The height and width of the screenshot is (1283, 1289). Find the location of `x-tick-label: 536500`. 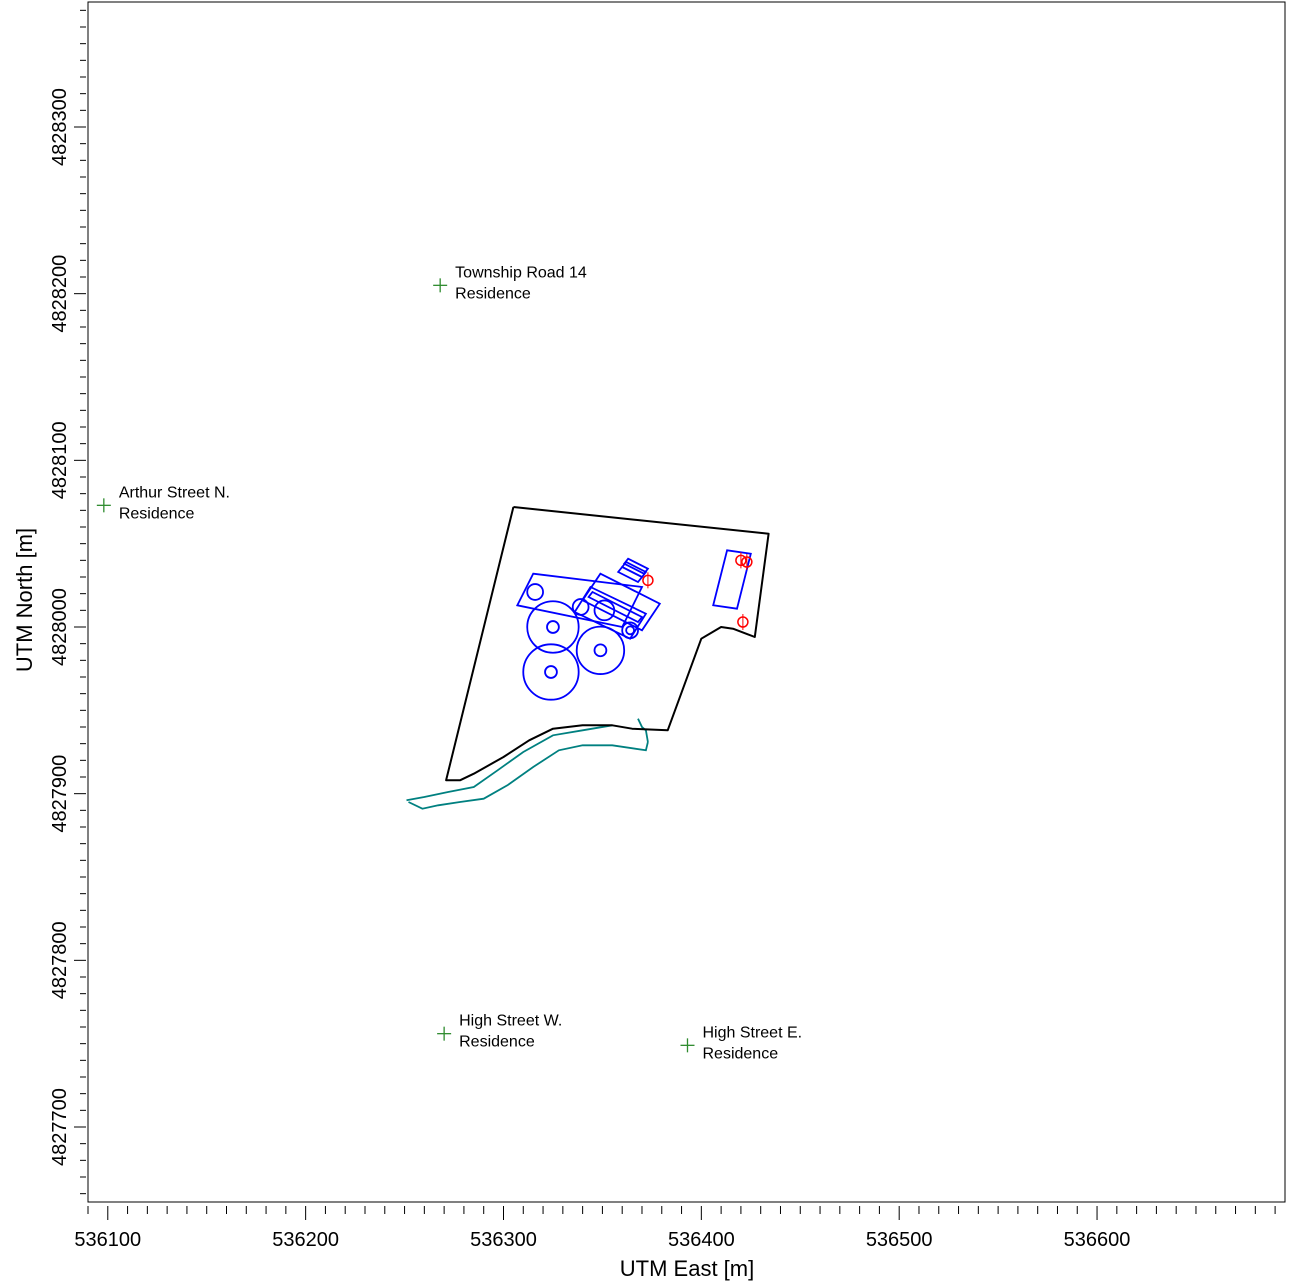

x-tick-label: 536500 is located at coordinates (899, 1240).